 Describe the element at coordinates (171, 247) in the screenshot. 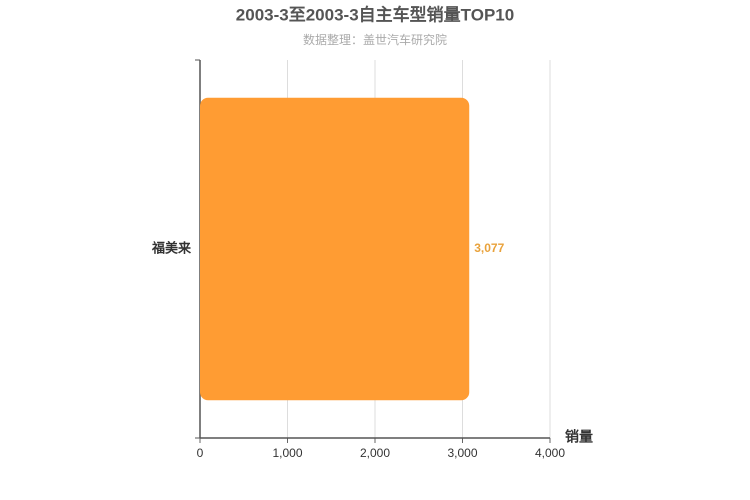

I see `y-tick-label: 福美来` at that location.